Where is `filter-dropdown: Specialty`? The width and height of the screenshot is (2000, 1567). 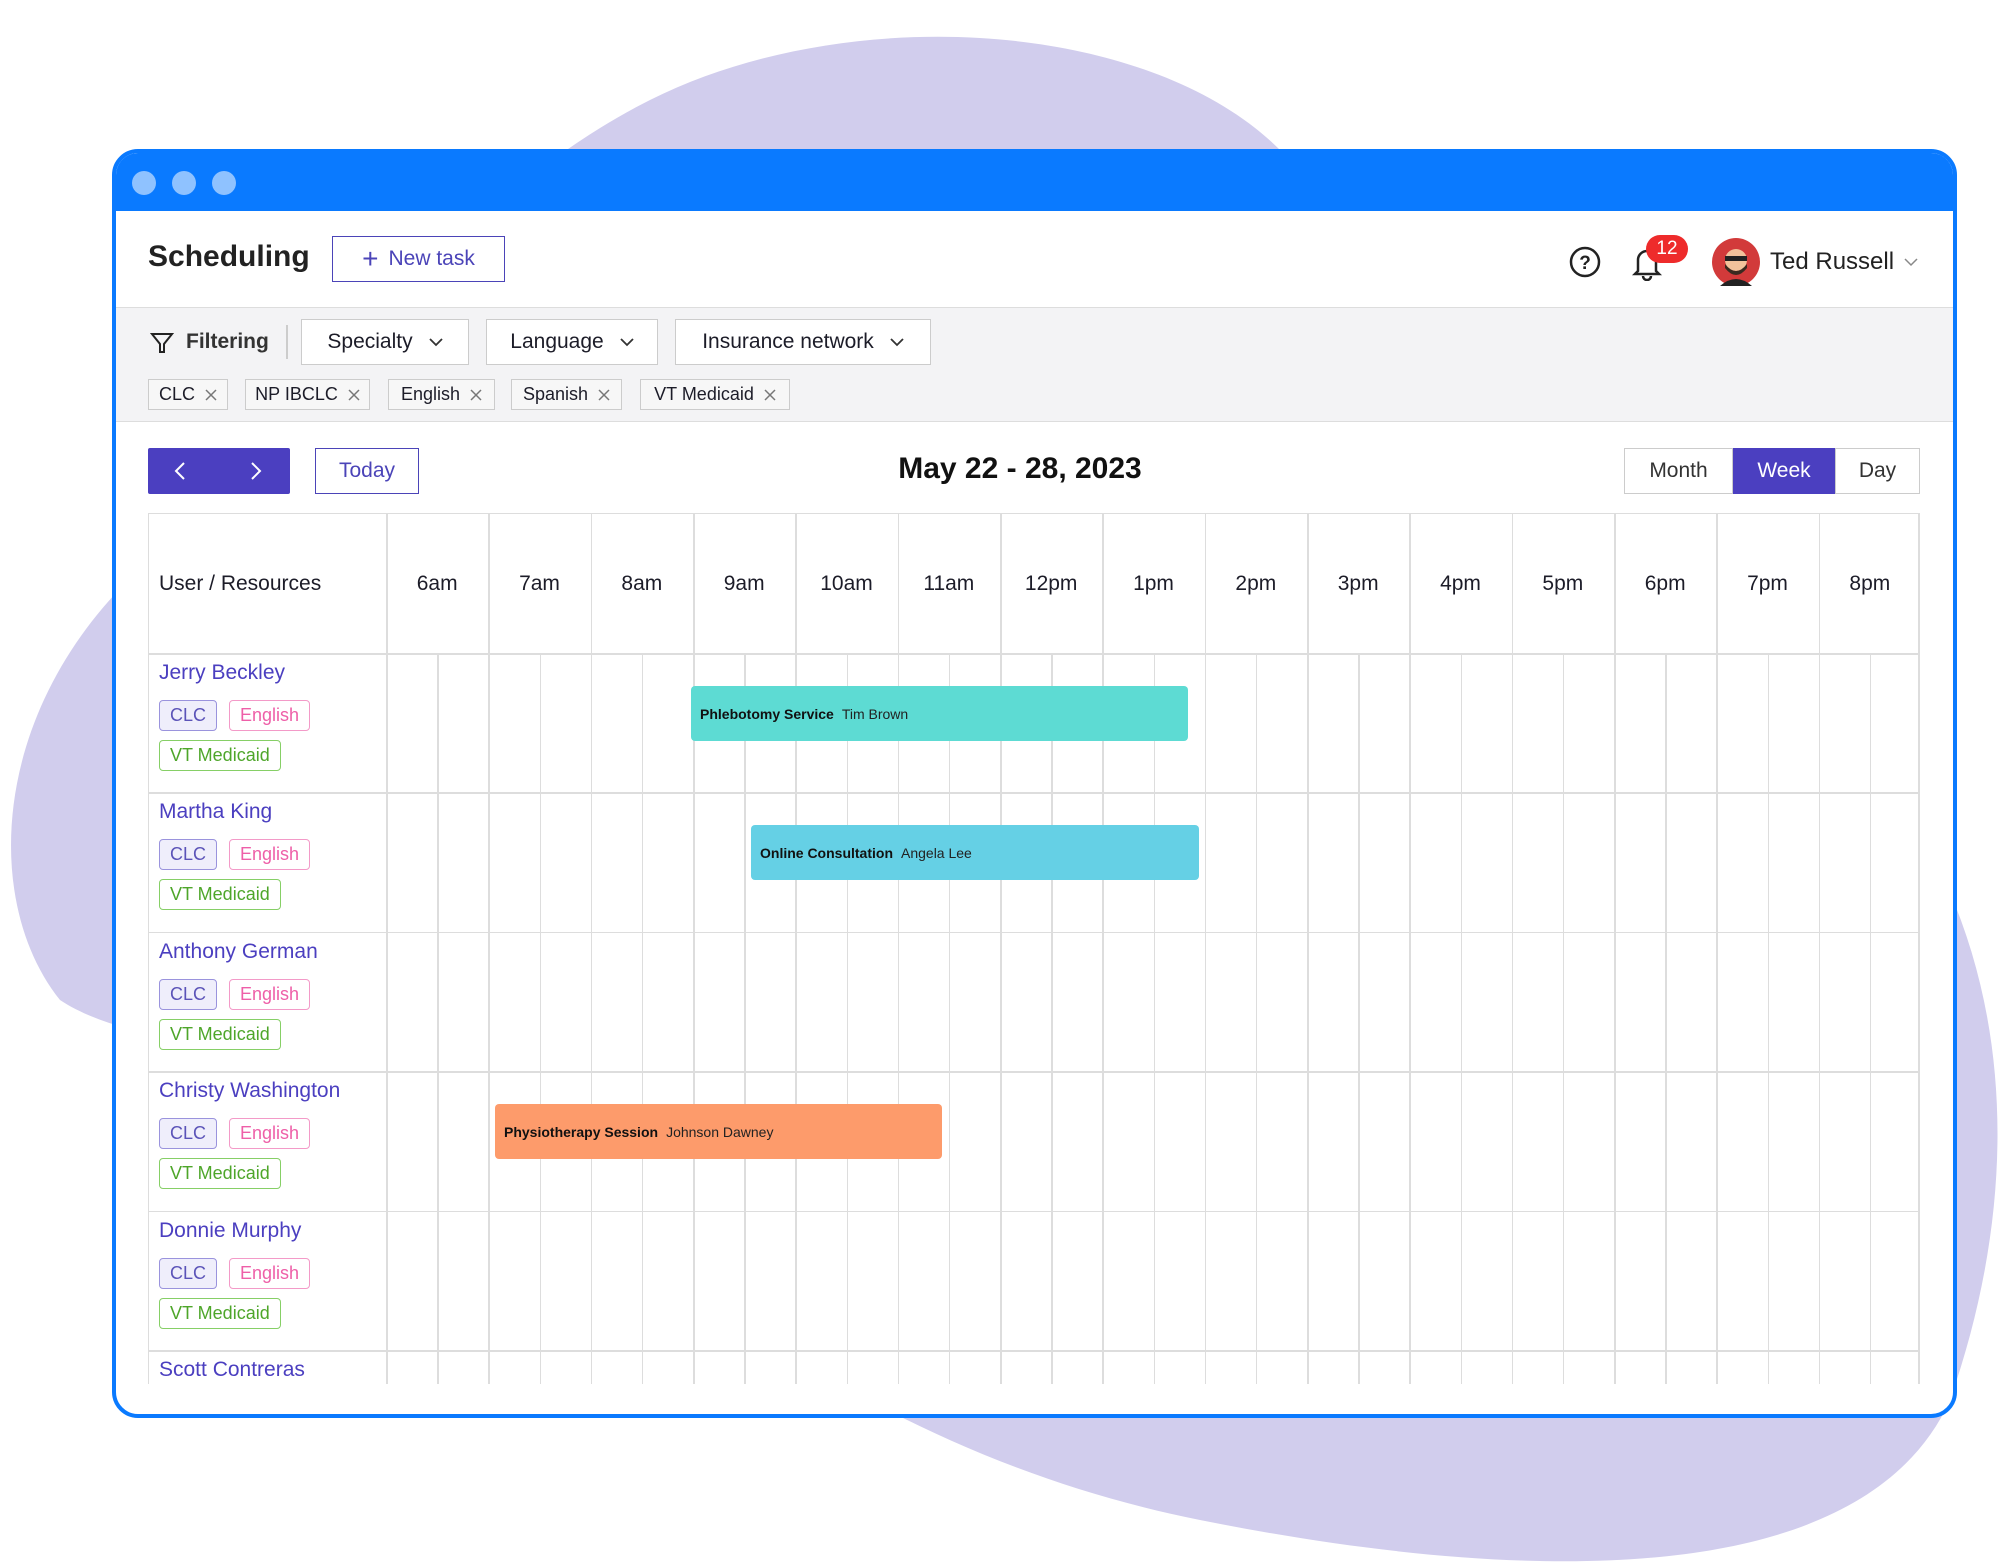 filter-dropdown: Specialty is located at coordinates (385, 342).